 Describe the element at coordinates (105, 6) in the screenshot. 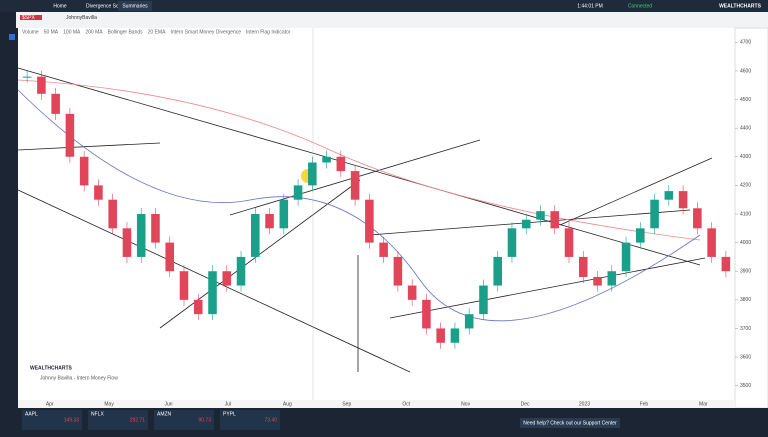

I see `tab: Divergence Scan` at that location.